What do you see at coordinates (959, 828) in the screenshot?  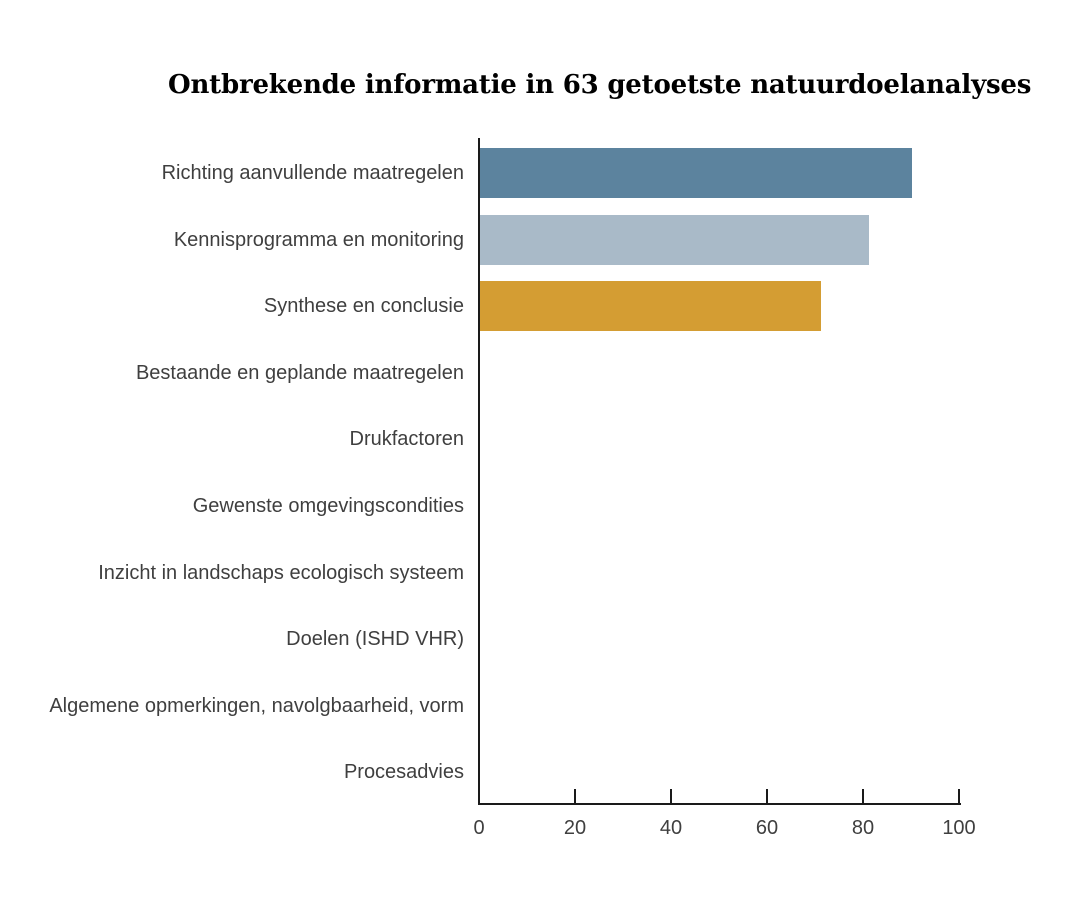 I see `x-tick-label: 100` at bounding box center [959, 828].